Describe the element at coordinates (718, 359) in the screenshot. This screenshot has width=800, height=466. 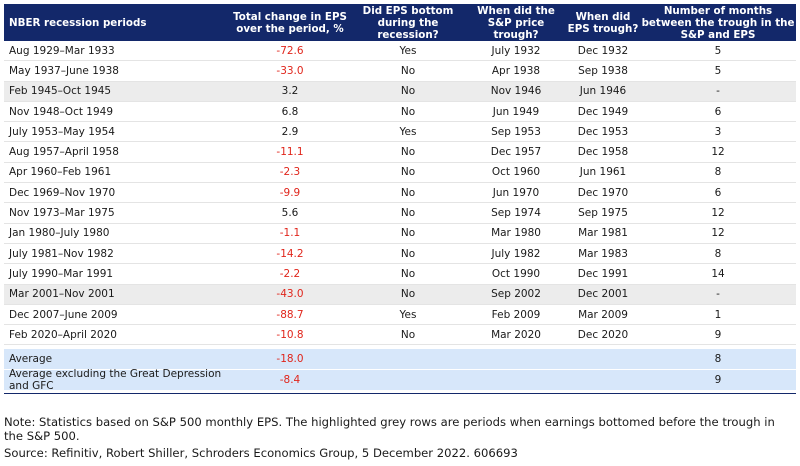
I see `average-months-between: 8` at that location.